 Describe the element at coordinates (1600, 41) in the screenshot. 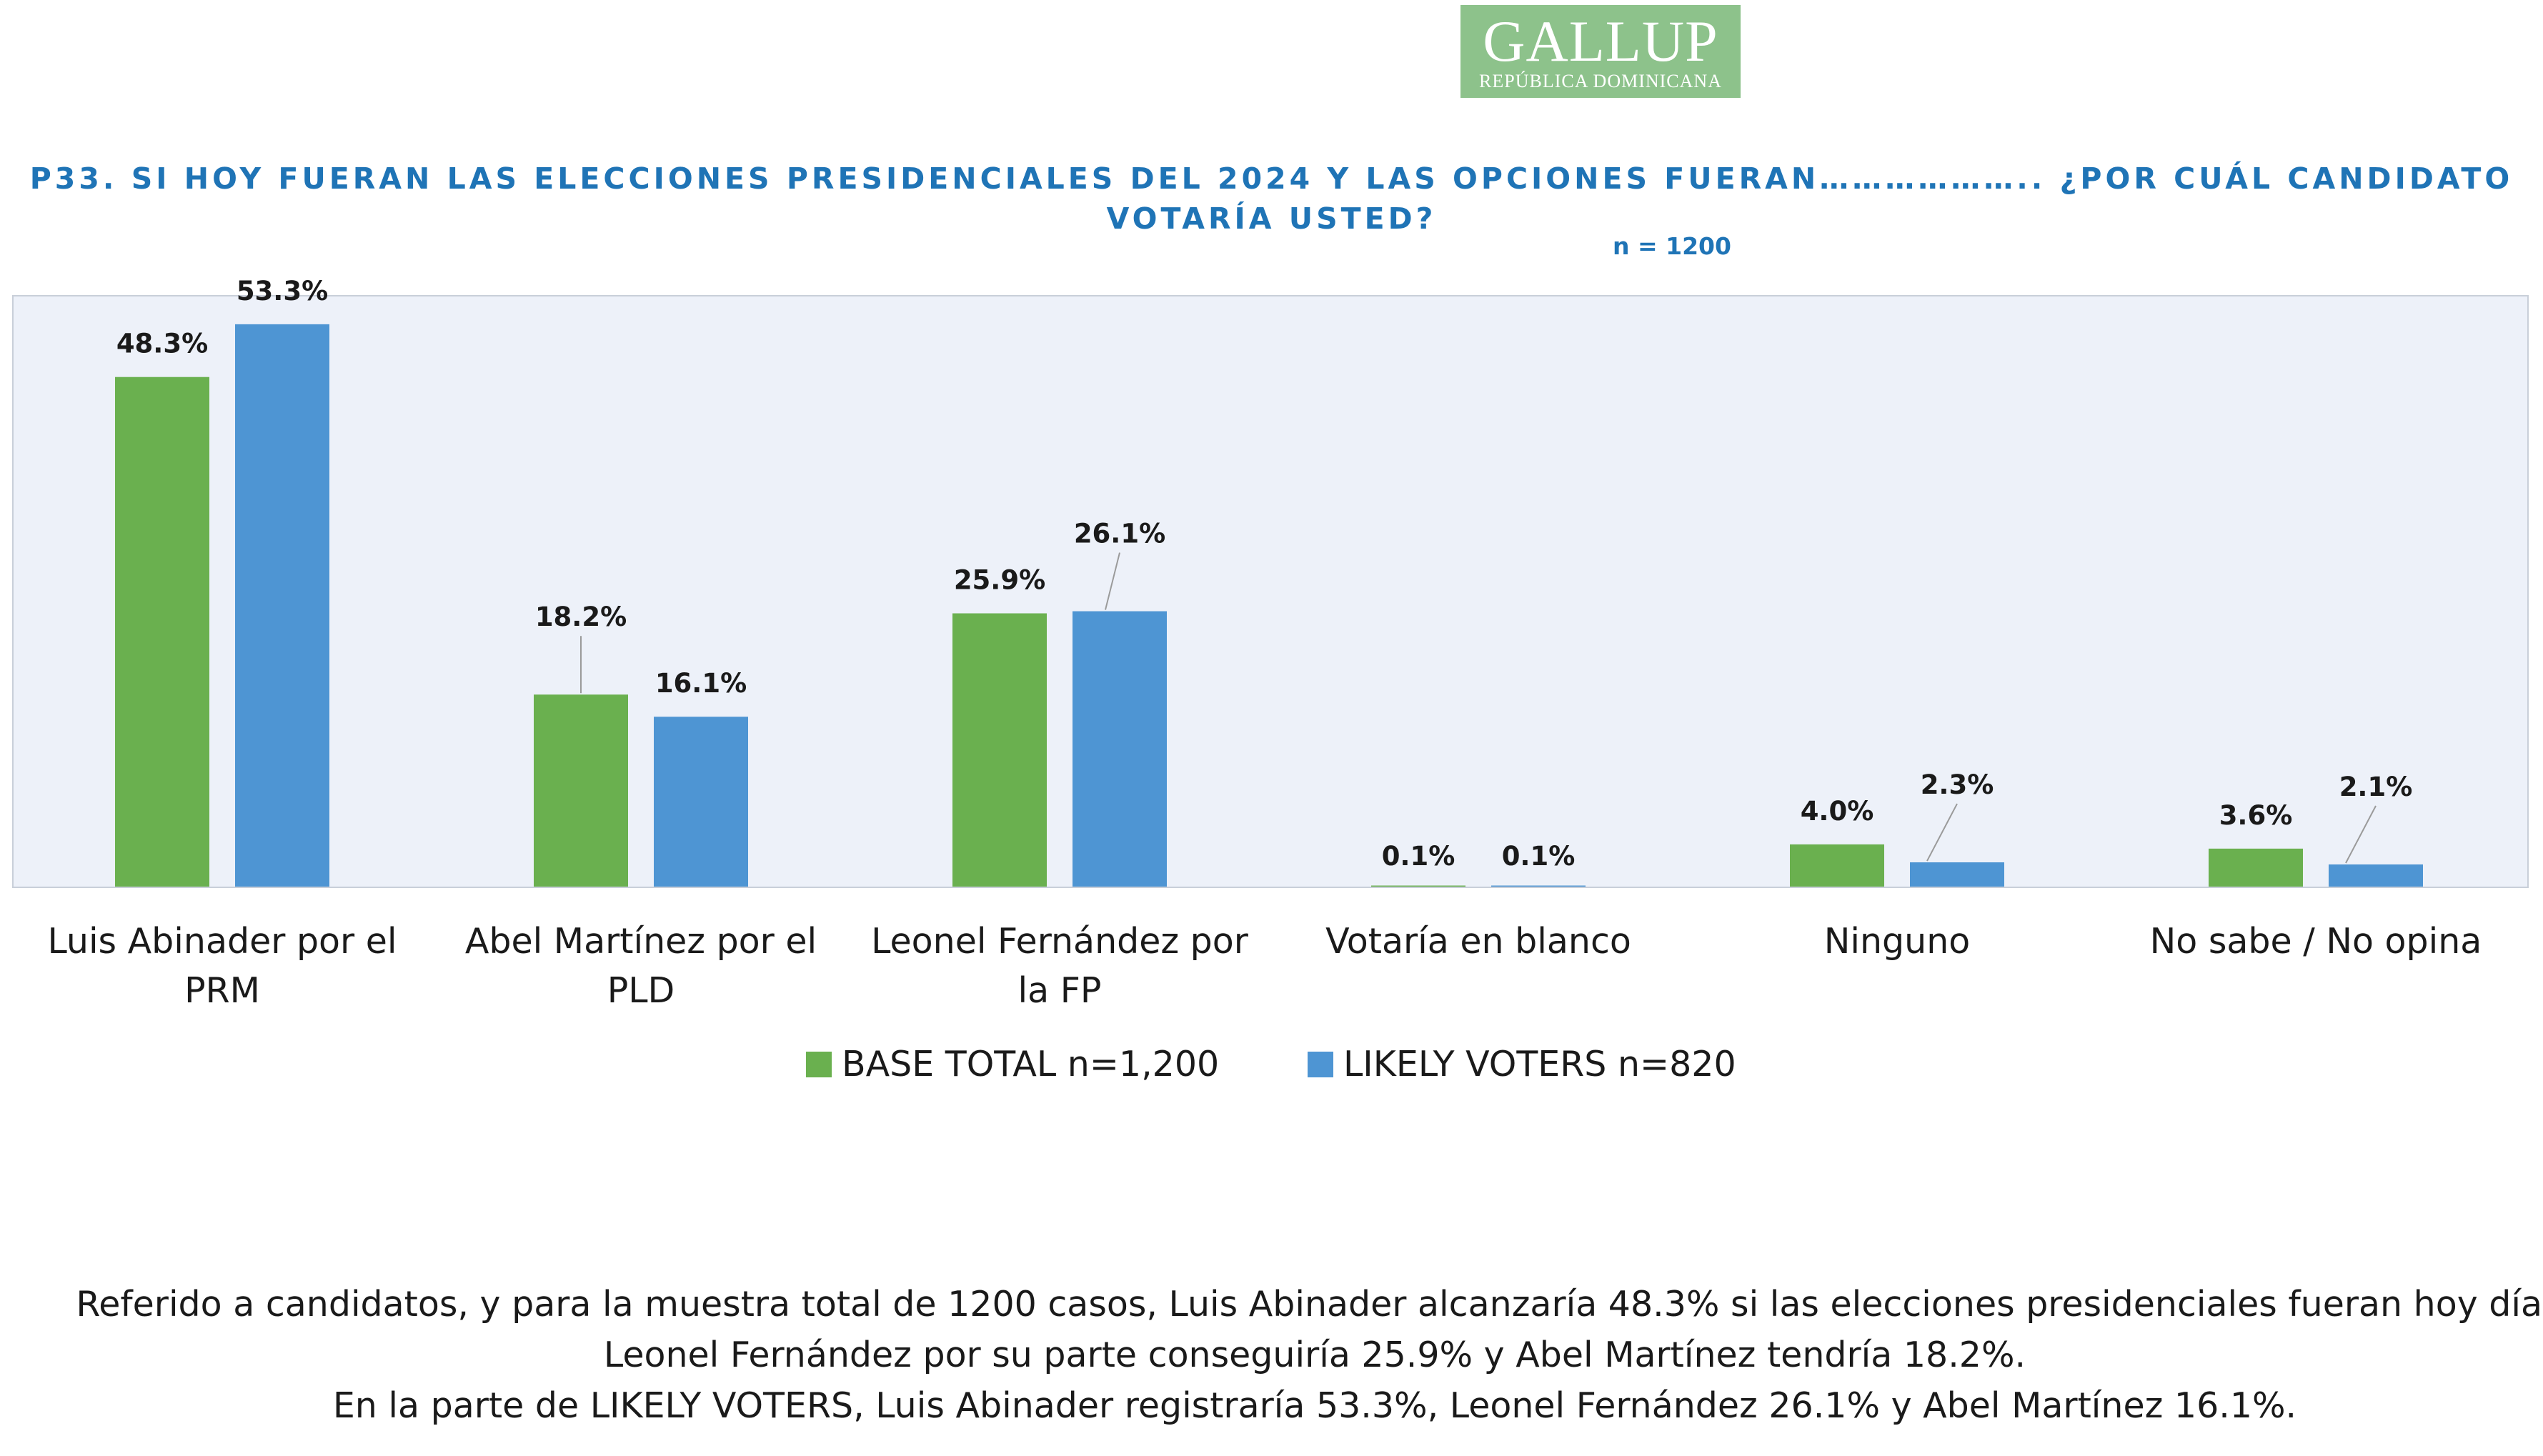

I see `logo-wordmark: GALLUP` at that location.